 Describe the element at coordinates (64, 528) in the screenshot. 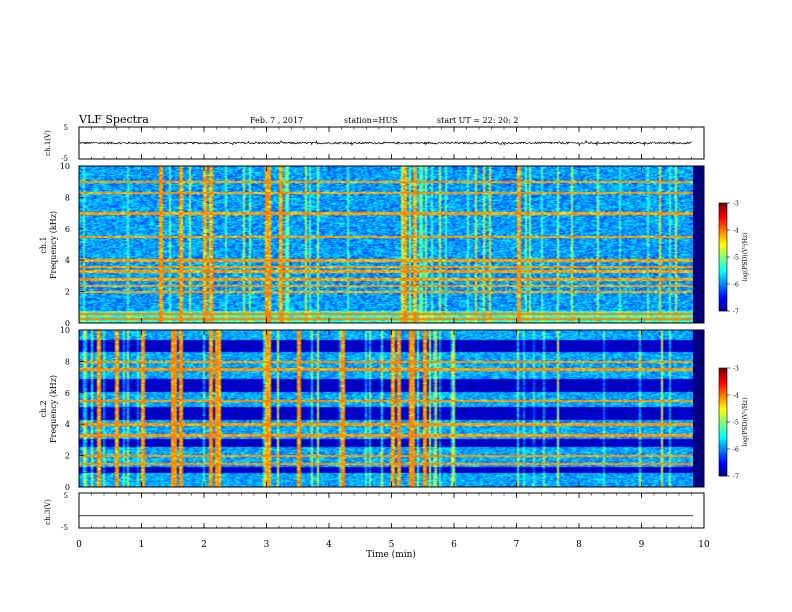

I see `ch3-ytick-bottom: -5` at that location.